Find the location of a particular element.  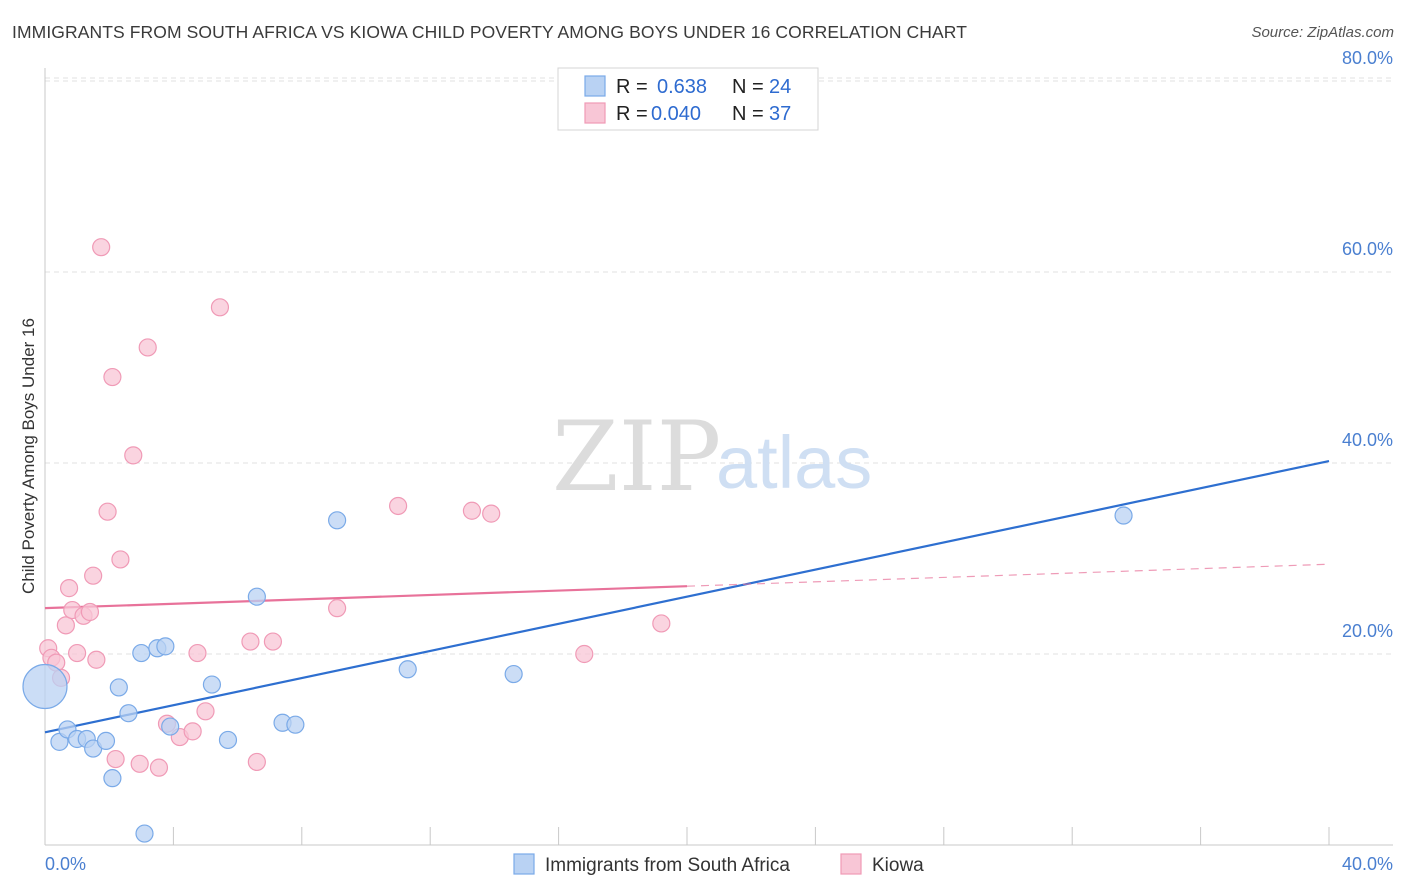

source-note: Source: ZipAtlas.com is located at coordinates (1322, 32).